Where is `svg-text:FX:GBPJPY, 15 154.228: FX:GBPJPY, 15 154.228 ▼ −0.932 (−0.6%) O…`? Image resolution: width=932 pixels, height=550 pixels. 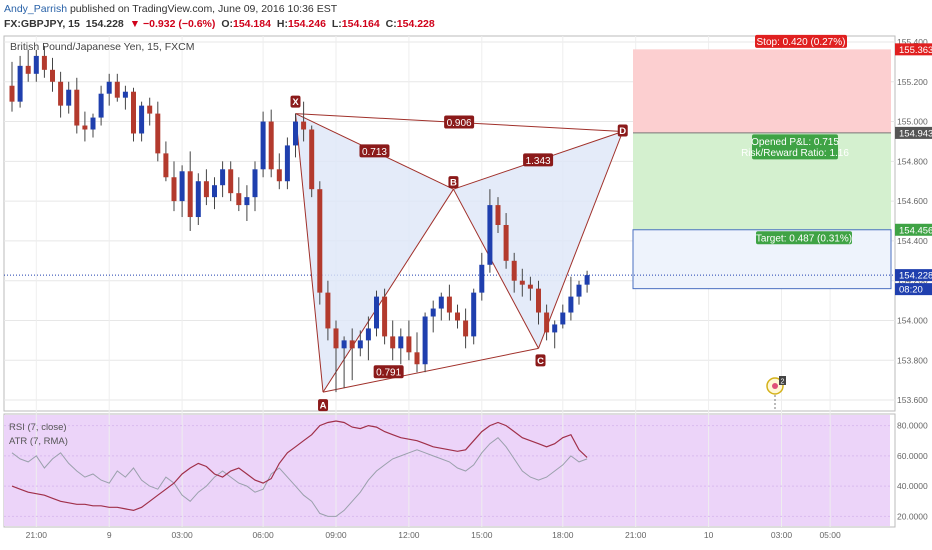
svg-text:FX:GBPJPY, 15 154.228: FX:GBPJPY, 15 154.228 ▼ −0.932 (−0.6%) O… is located at coordinates (219, 24).